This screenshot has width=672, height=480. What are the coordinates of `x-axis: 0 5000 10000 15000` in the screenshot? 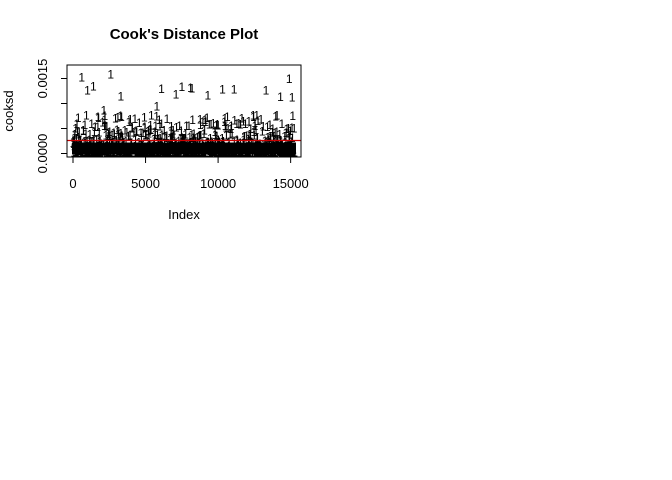 It's located at (189, 173).